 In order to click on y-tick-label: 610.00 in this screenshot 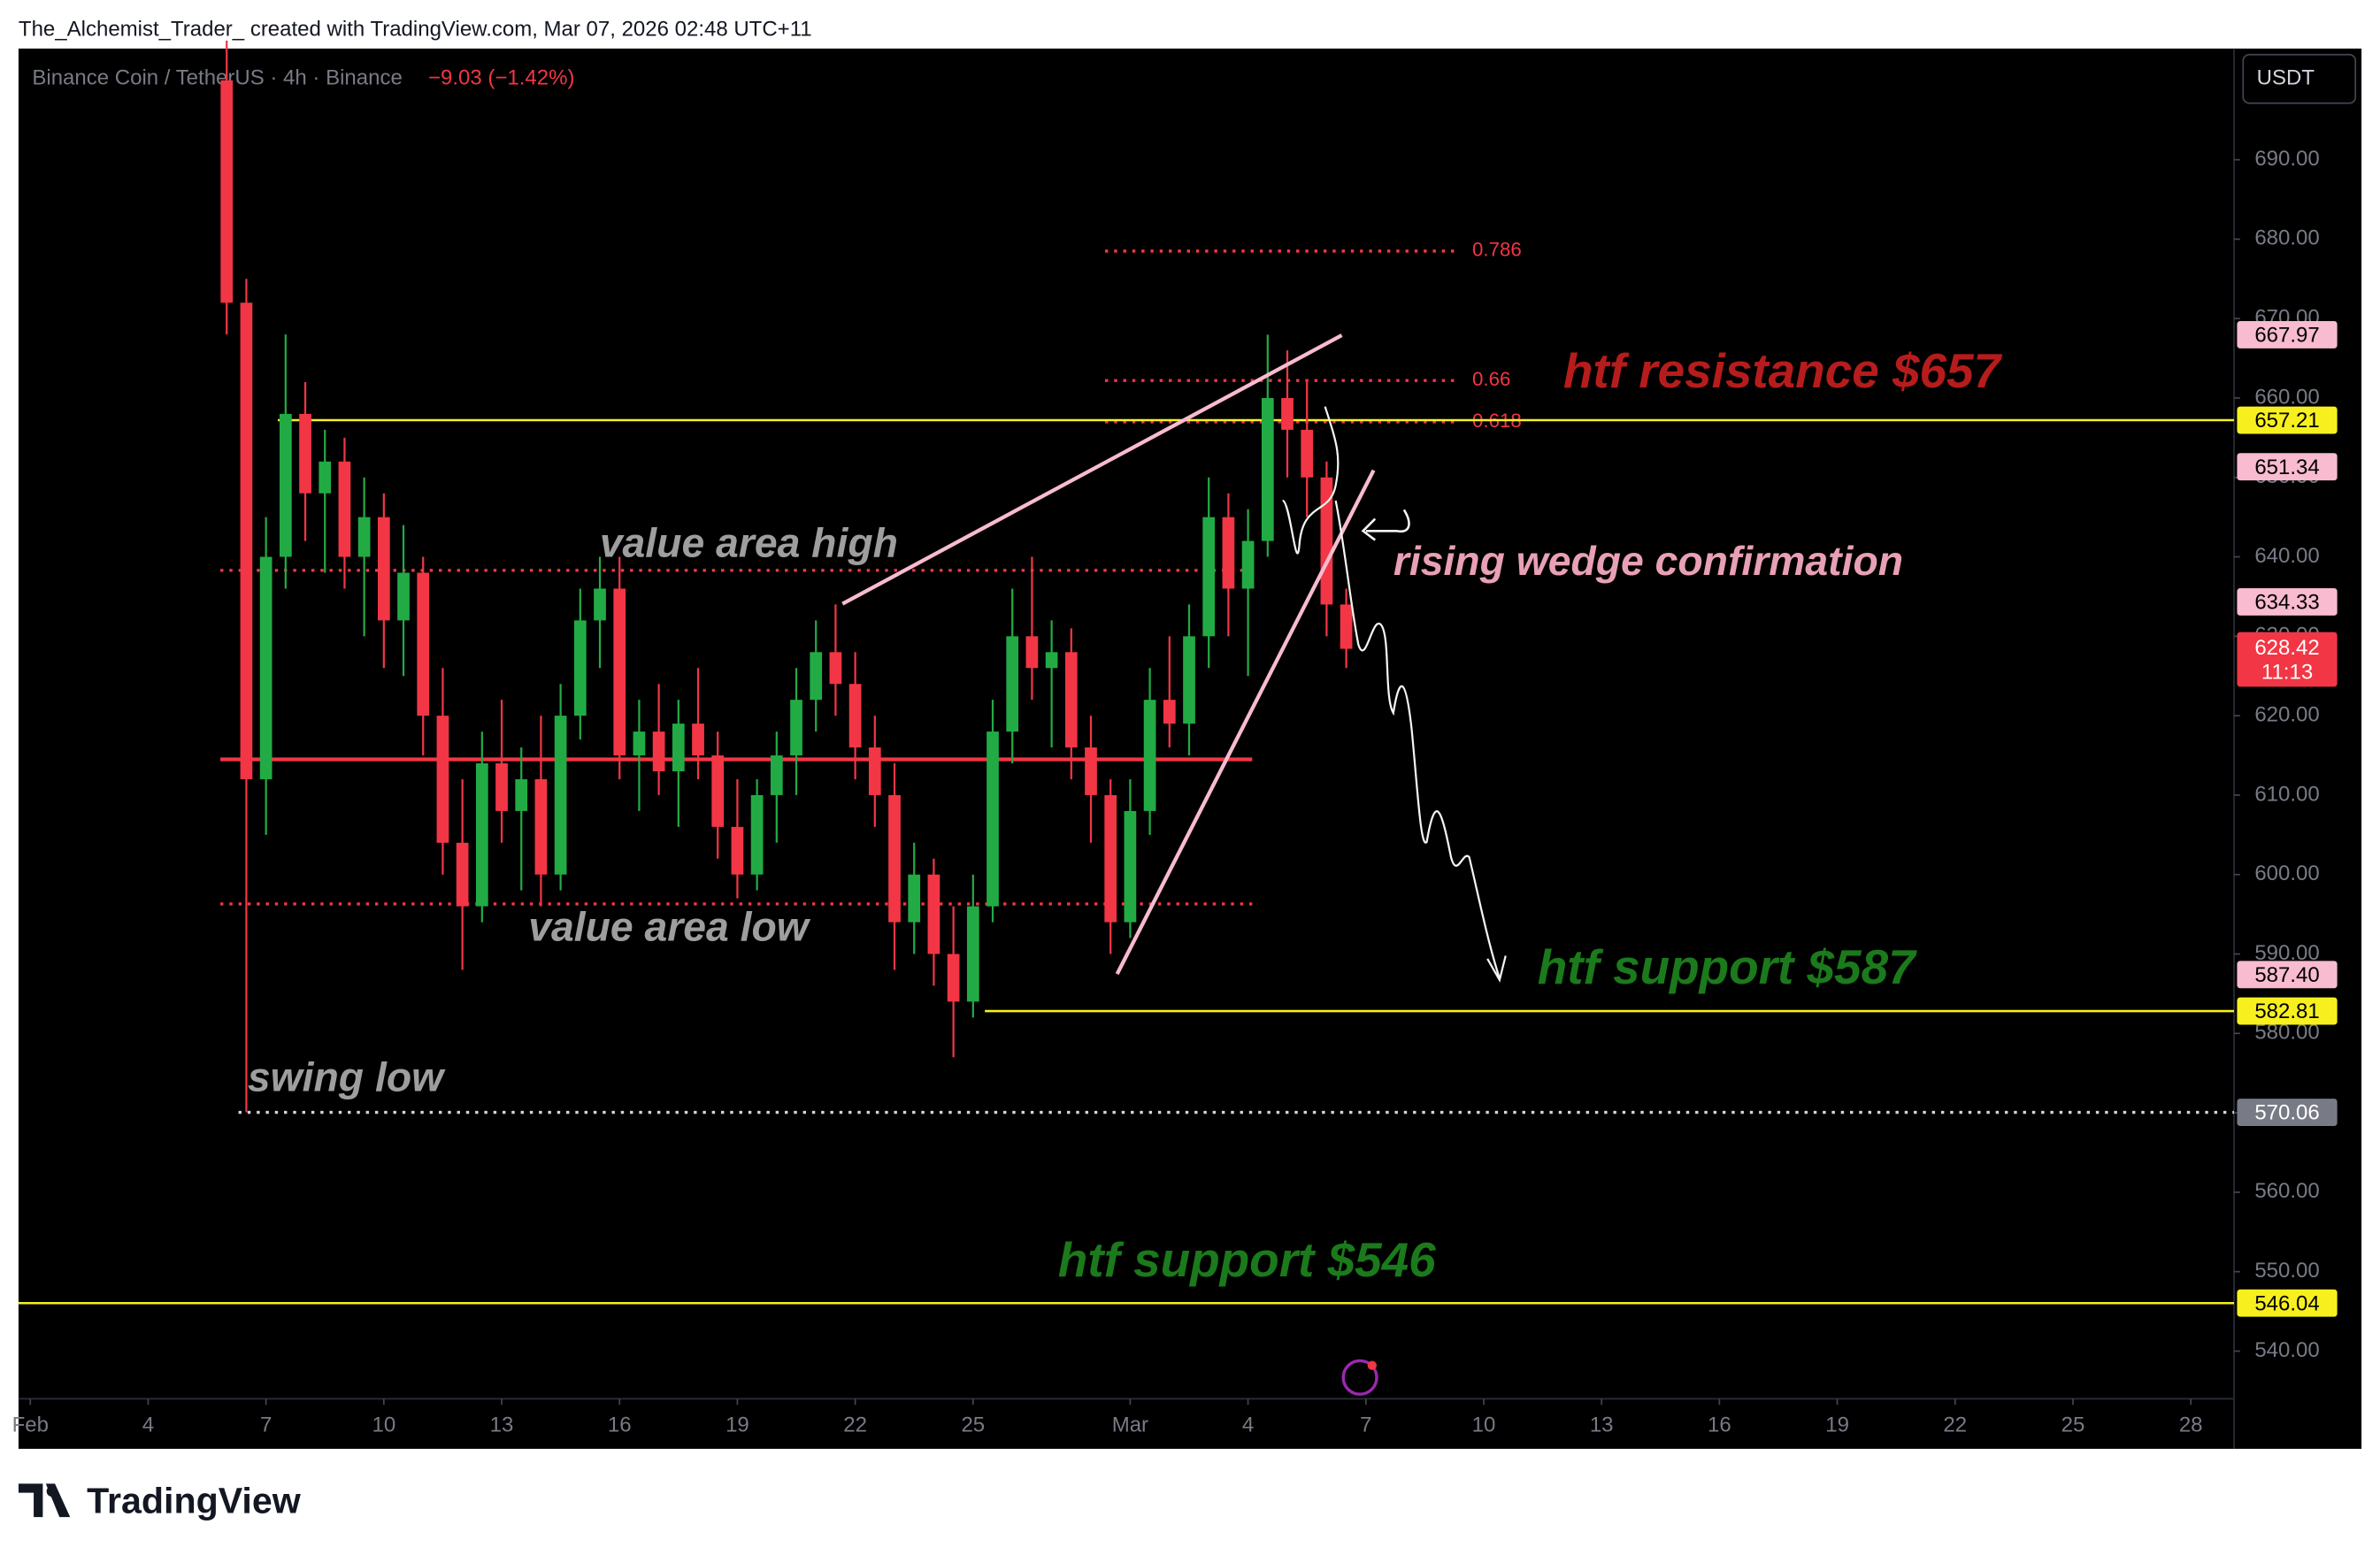, I will do `click(2286, 794)`.